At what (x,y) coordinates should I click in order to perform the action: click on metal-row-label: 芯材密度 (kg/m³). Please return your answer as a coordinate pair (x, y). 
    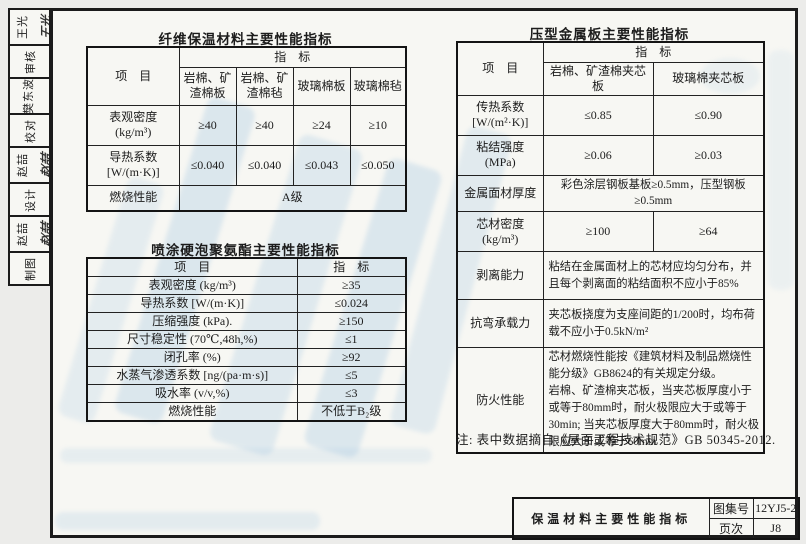
    Looking at the image, I should click on (500, 232).